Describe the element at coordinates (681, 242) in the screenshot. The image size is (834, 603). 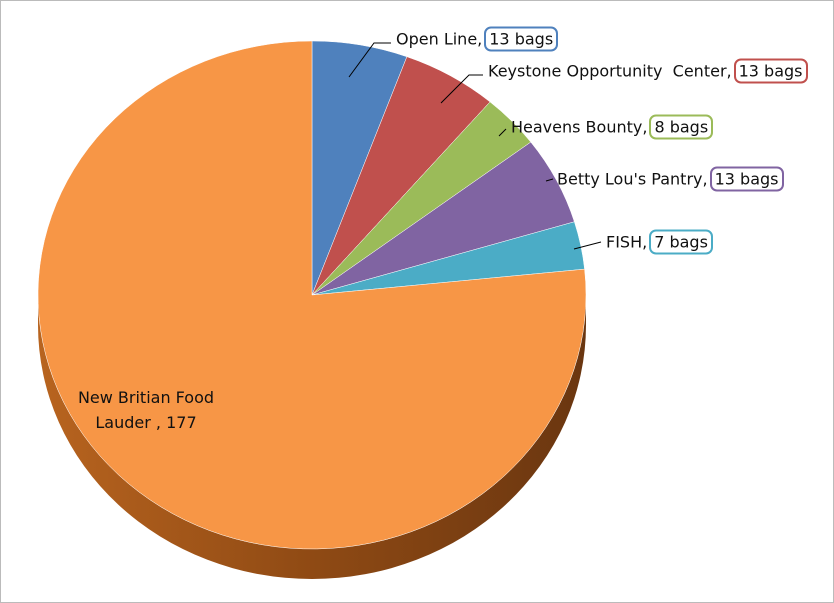
I see `value-label: 7 bags` at that location.